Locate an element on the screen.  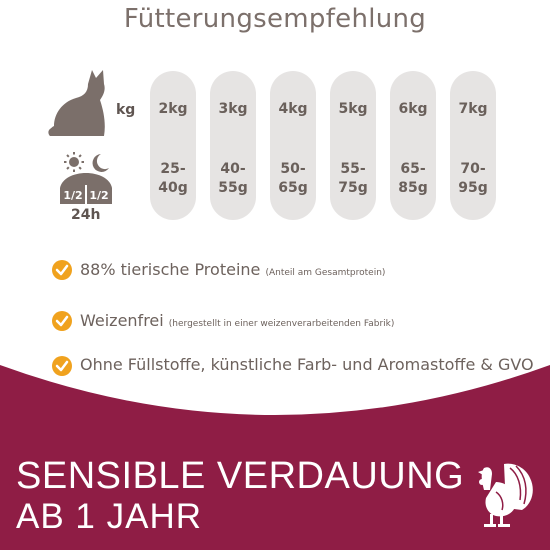
weight-value: 6kg is located at coordinates (413, 109).